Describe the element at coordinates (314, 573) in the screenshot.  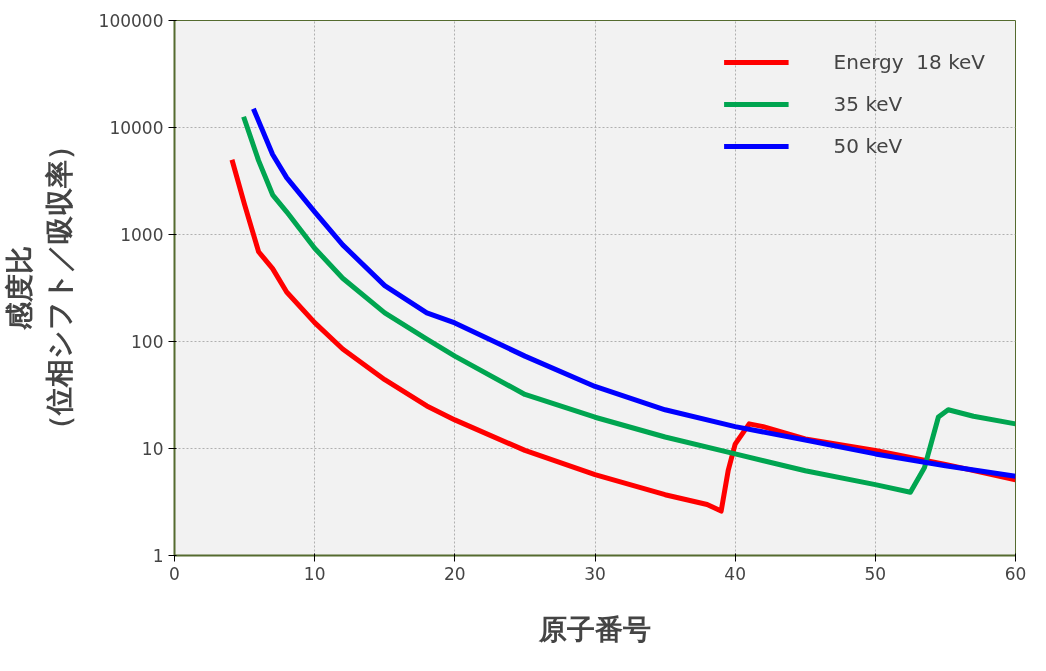
I see `x-tick-label: 10` at that location.